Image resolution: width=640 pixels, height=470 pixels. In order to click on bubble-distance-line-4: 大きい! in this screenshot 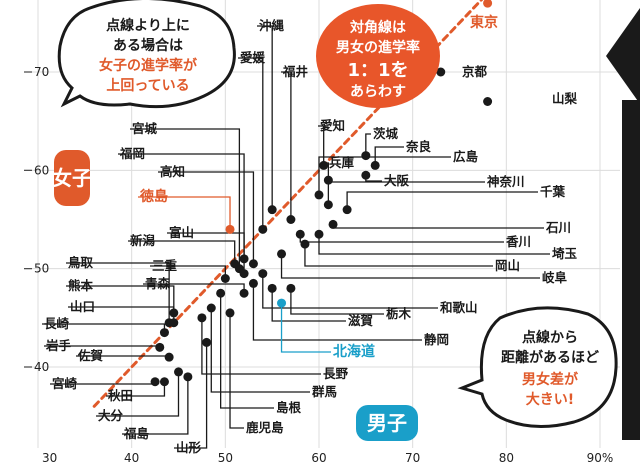, I will do `click(550, 399)`.